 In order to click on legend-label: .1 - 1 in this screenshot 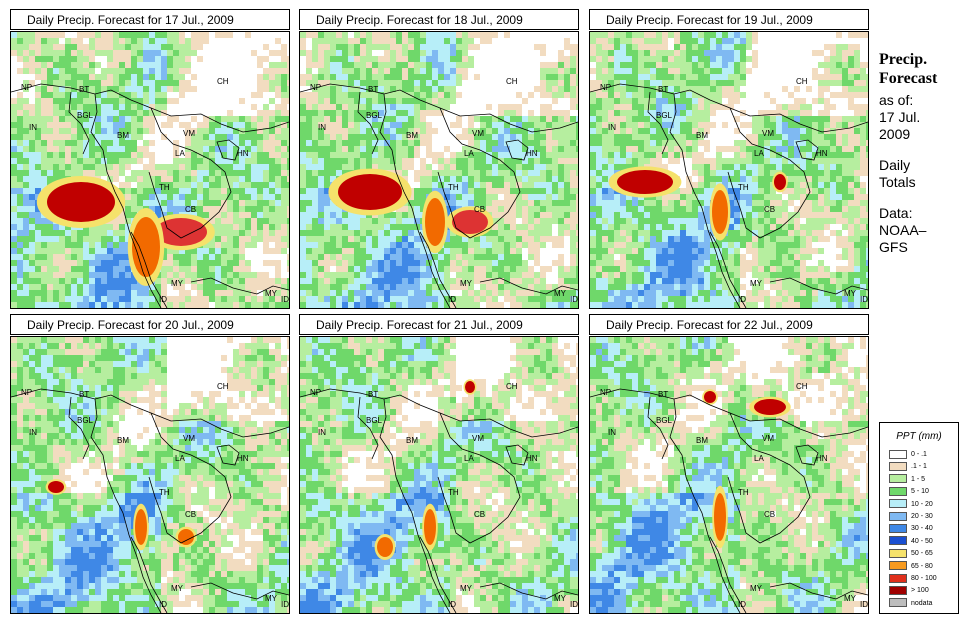, I will do `click(919, 467)`.